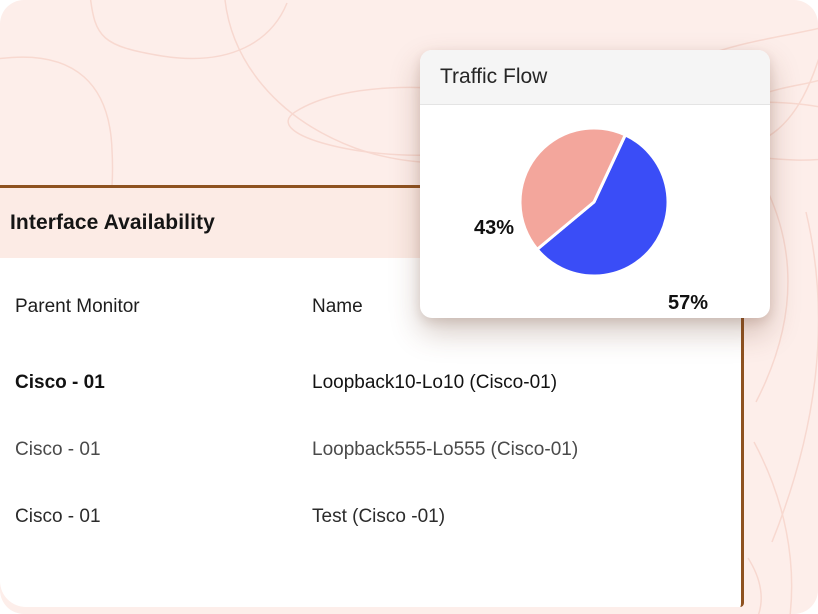 This screenshot has height=614, width=818. What do you see at coordinates (337, 306) in the screenshot?
I see `column-header-name: Name` at bounding box center [337, 306].